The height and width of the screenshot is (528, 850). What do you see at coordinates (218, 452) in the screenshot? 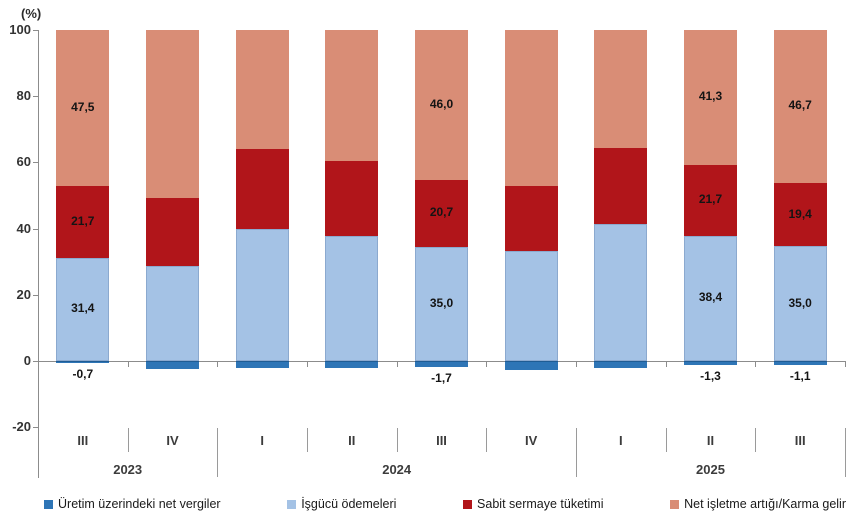
I see `year-separator` at bounding box center [218, 452].